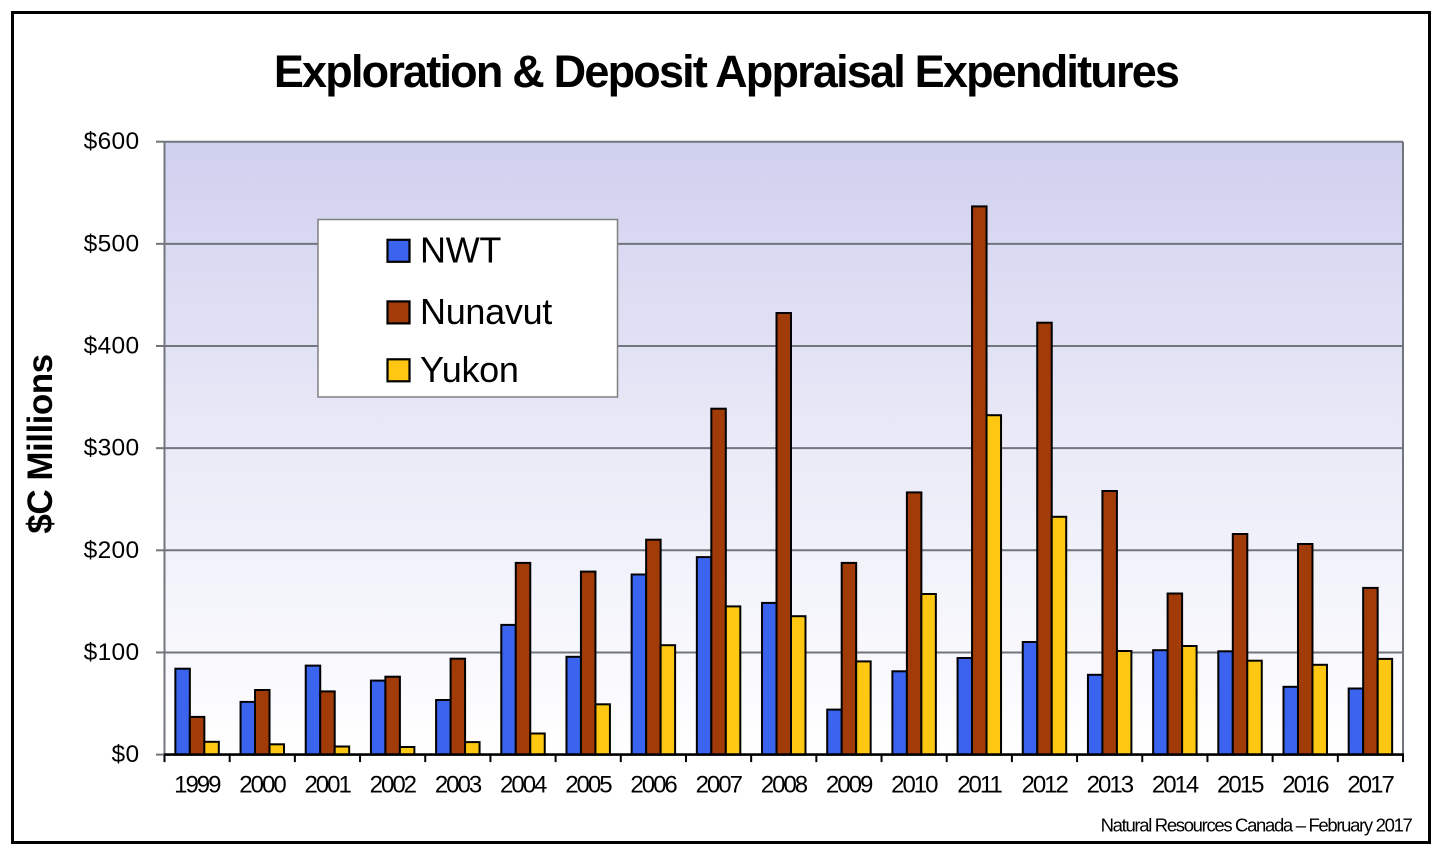 Image resolution: width=1445 pixels, height=862 pixels. Describe the element at coordinates (112, 141) in the screenshot. I see `svg-text: $600` at that location.